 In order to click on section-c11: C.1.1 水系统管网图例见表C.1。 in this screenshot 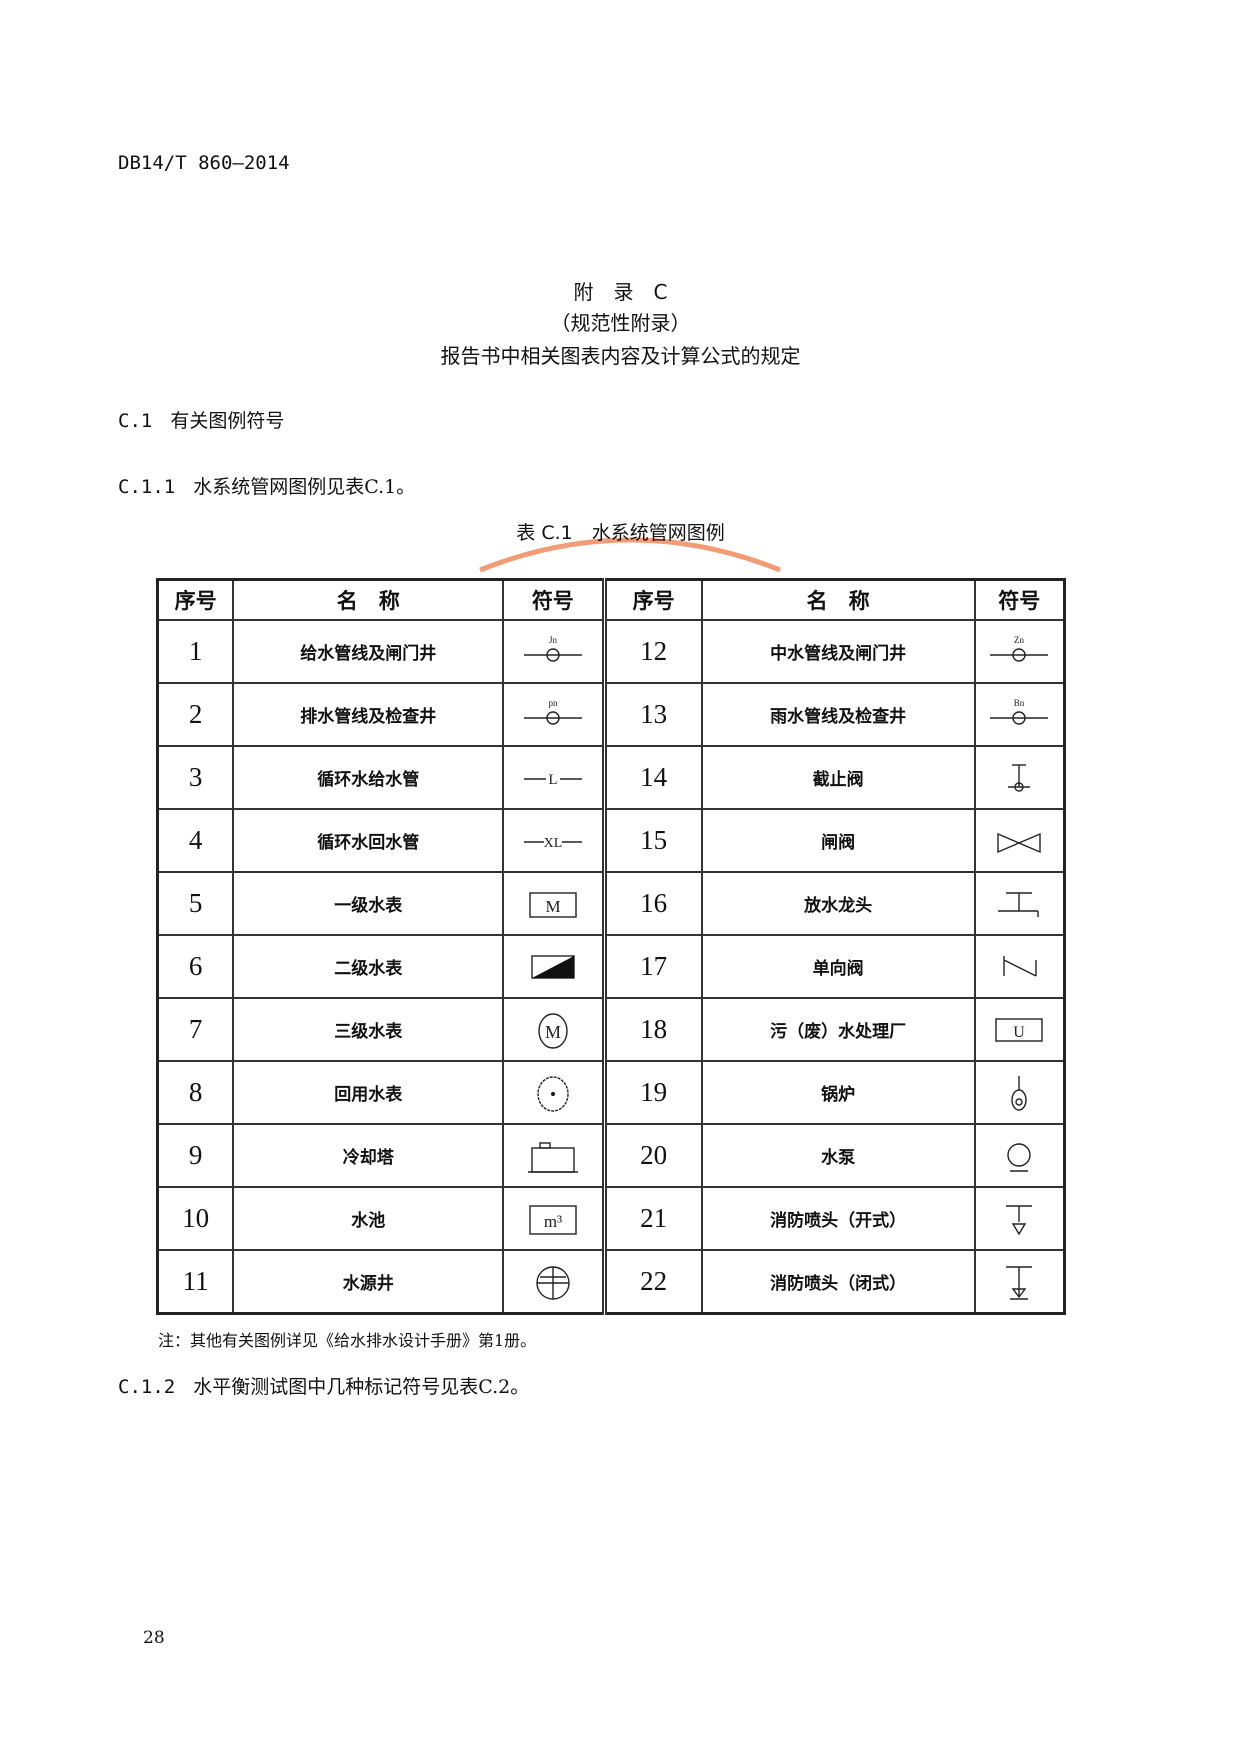, I will do `click(266, 485)`.